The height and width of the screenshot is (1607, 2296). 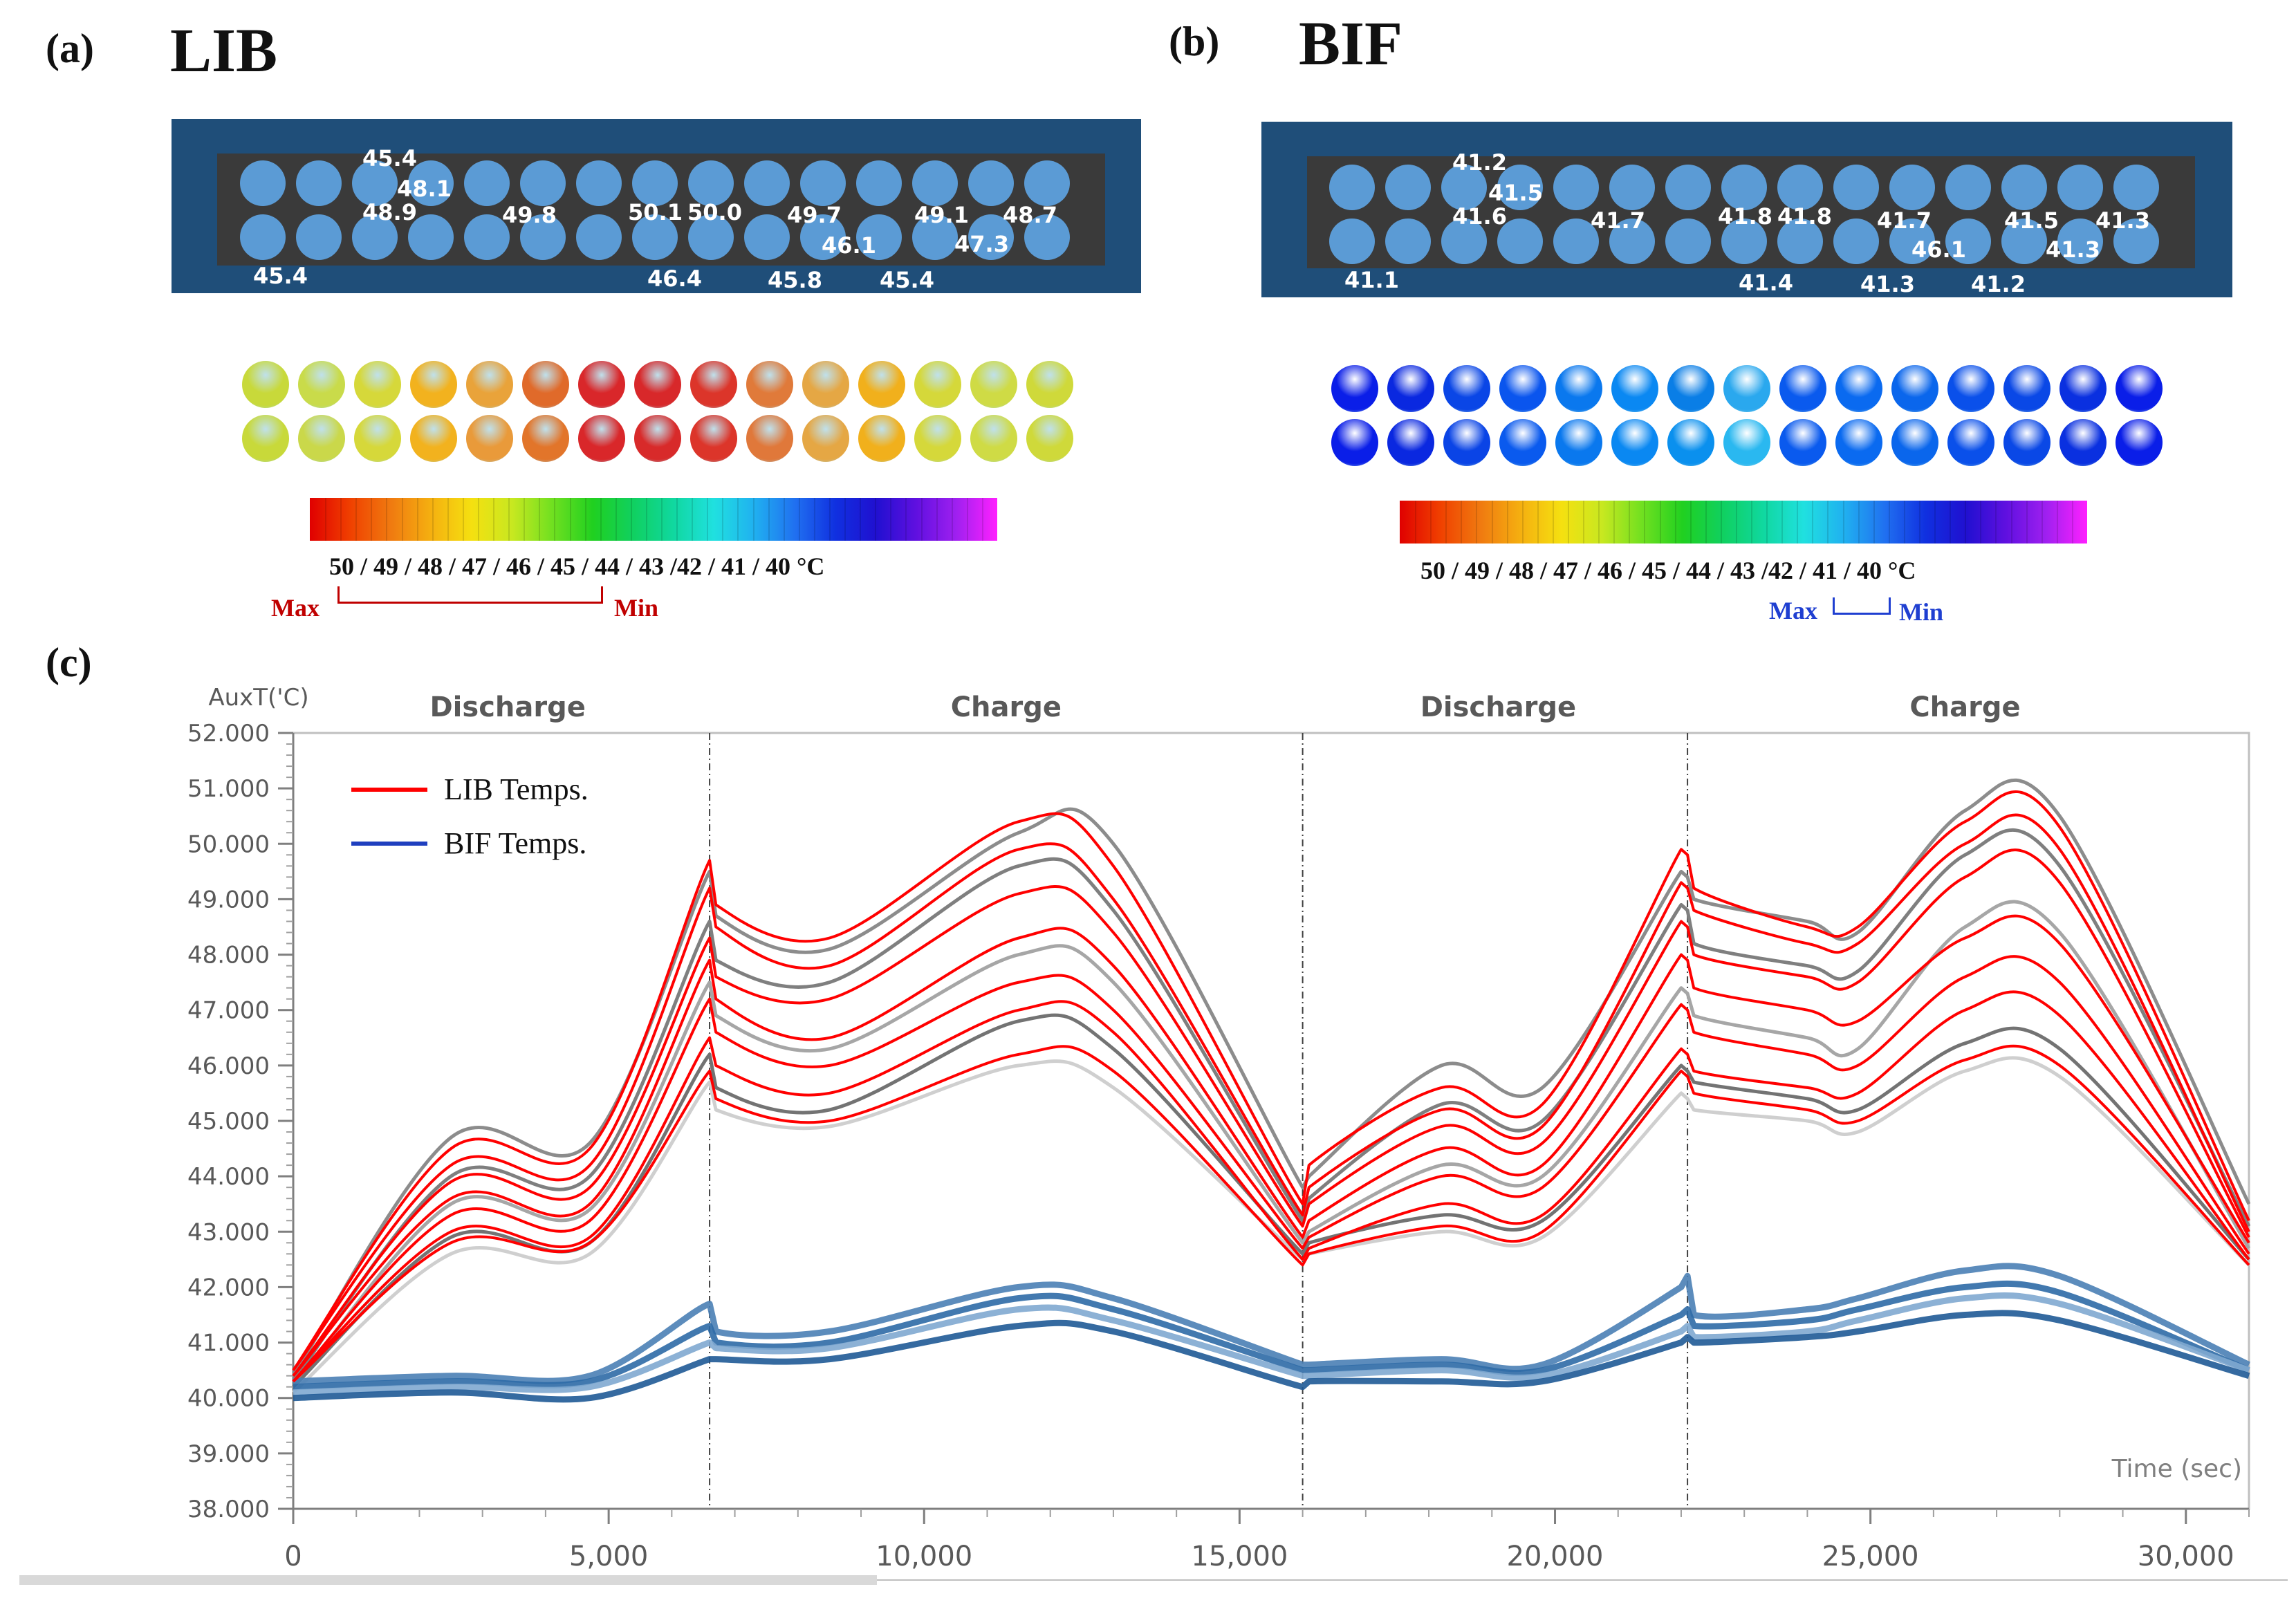 What do you see at coordinates (1939, 249) in the screenshot?
I see `bif-temp-label: 46.1` at bounding box center [1939, 249].